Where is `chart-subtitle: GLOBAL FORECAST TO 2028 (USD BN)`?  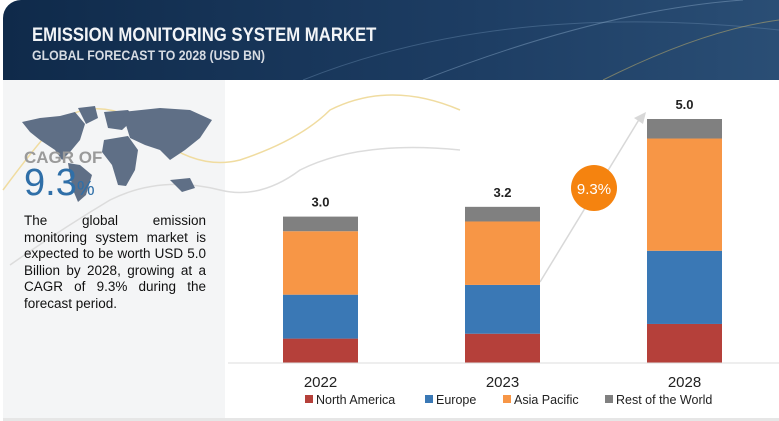
chart-subtitle: GLOBAL FORECAST TO 2028 (USD BN) is located at coordinates (148, 55).